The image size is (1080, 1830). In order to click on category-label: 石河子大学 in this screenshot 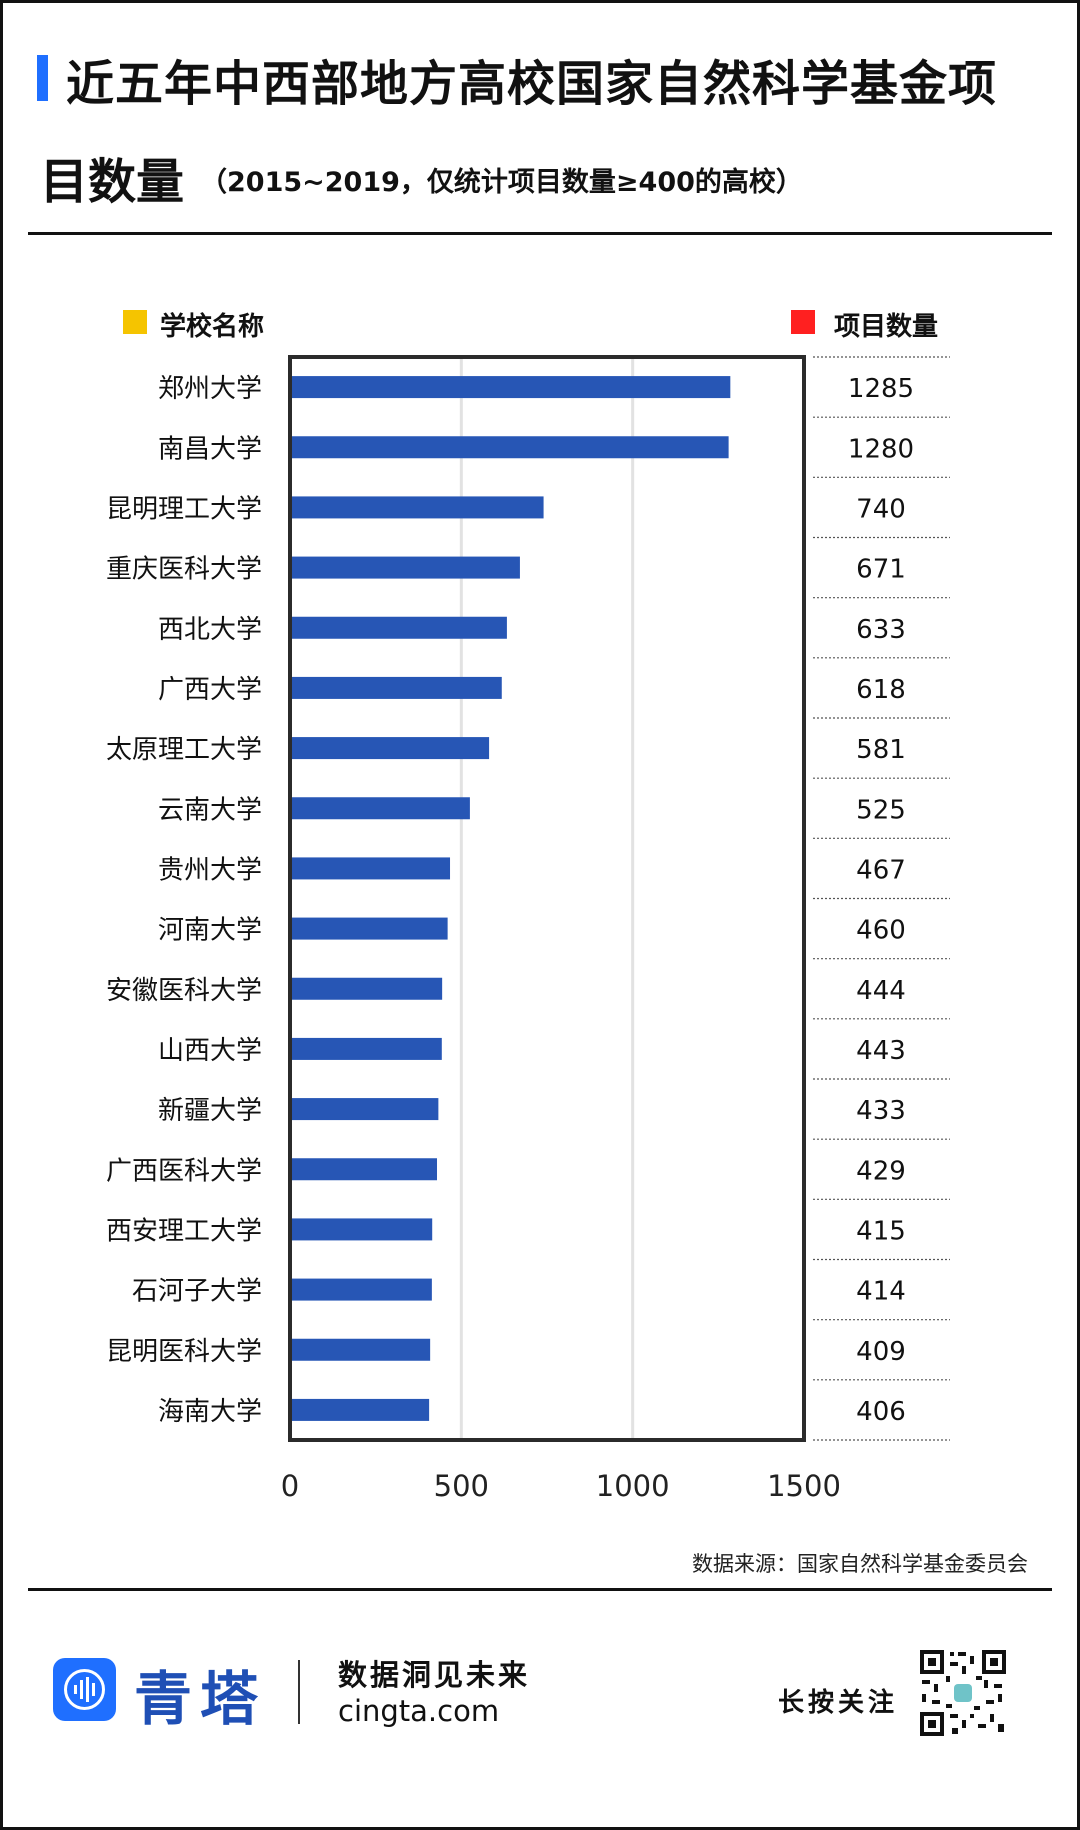, I will do `click(197, 1292)`.